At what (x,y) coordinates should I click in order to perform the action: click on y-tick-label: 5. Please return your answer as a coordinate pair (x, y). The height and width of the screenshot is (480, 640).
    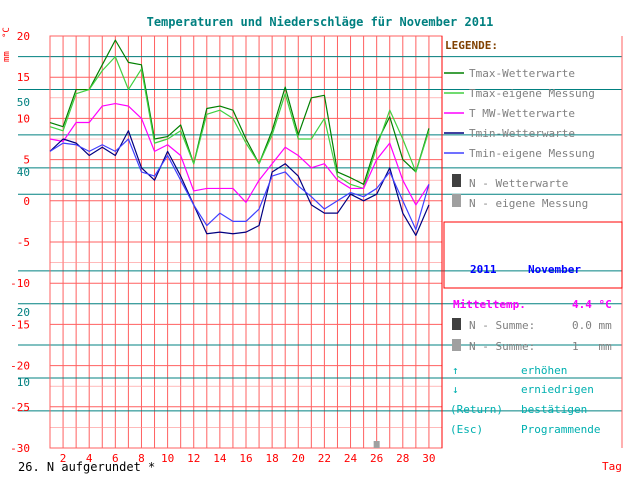
    Looking at the image, I should click on (26, 160).